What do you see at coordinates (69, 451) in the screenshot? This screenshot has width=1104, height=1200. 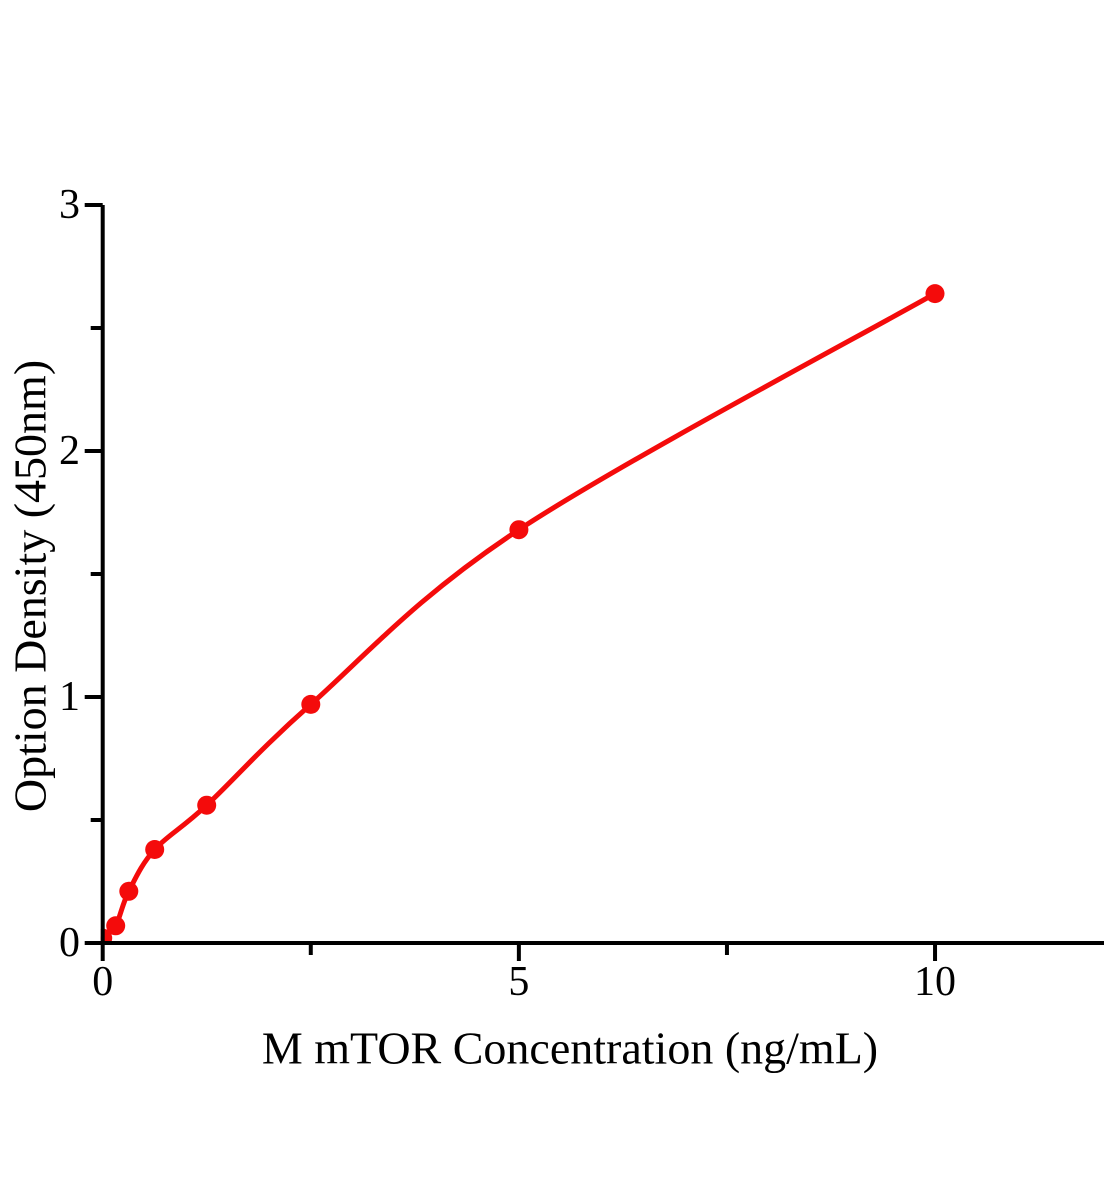 I see `y-tick-label: 2` at bounding box center [69, 451].